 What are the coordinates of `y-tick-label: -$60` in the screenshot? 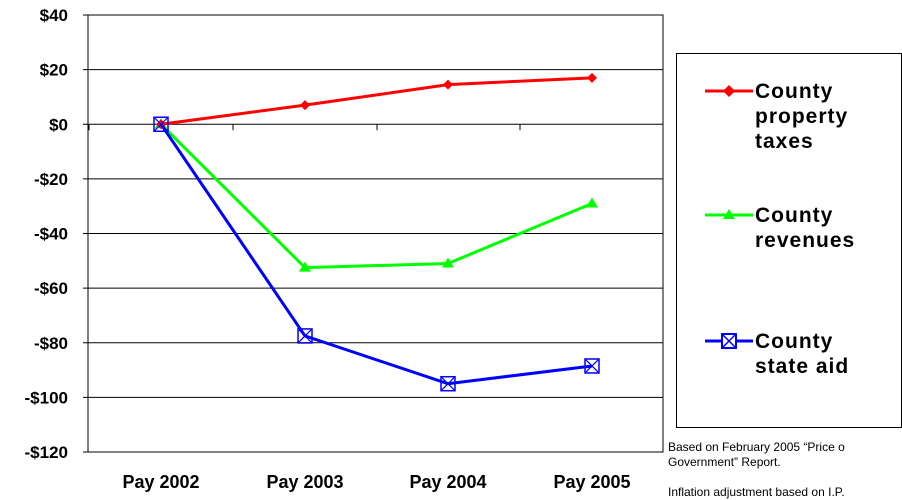 It's located at (51, 288).